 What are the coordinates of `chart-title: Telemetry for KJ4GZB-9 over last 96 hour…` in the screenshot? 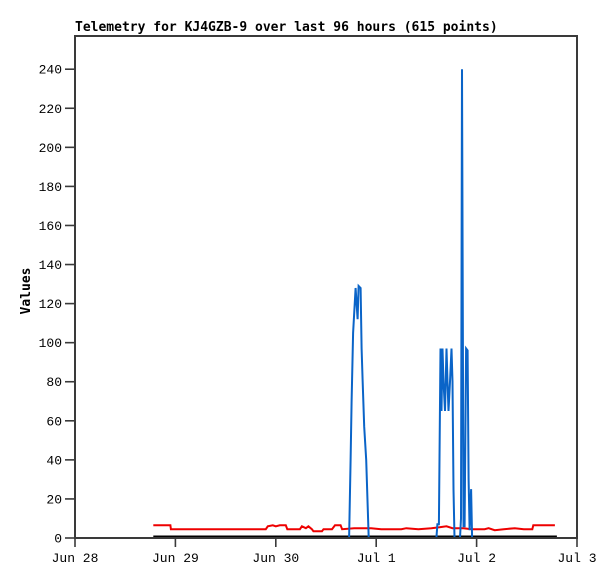 It's located at (286, 27).